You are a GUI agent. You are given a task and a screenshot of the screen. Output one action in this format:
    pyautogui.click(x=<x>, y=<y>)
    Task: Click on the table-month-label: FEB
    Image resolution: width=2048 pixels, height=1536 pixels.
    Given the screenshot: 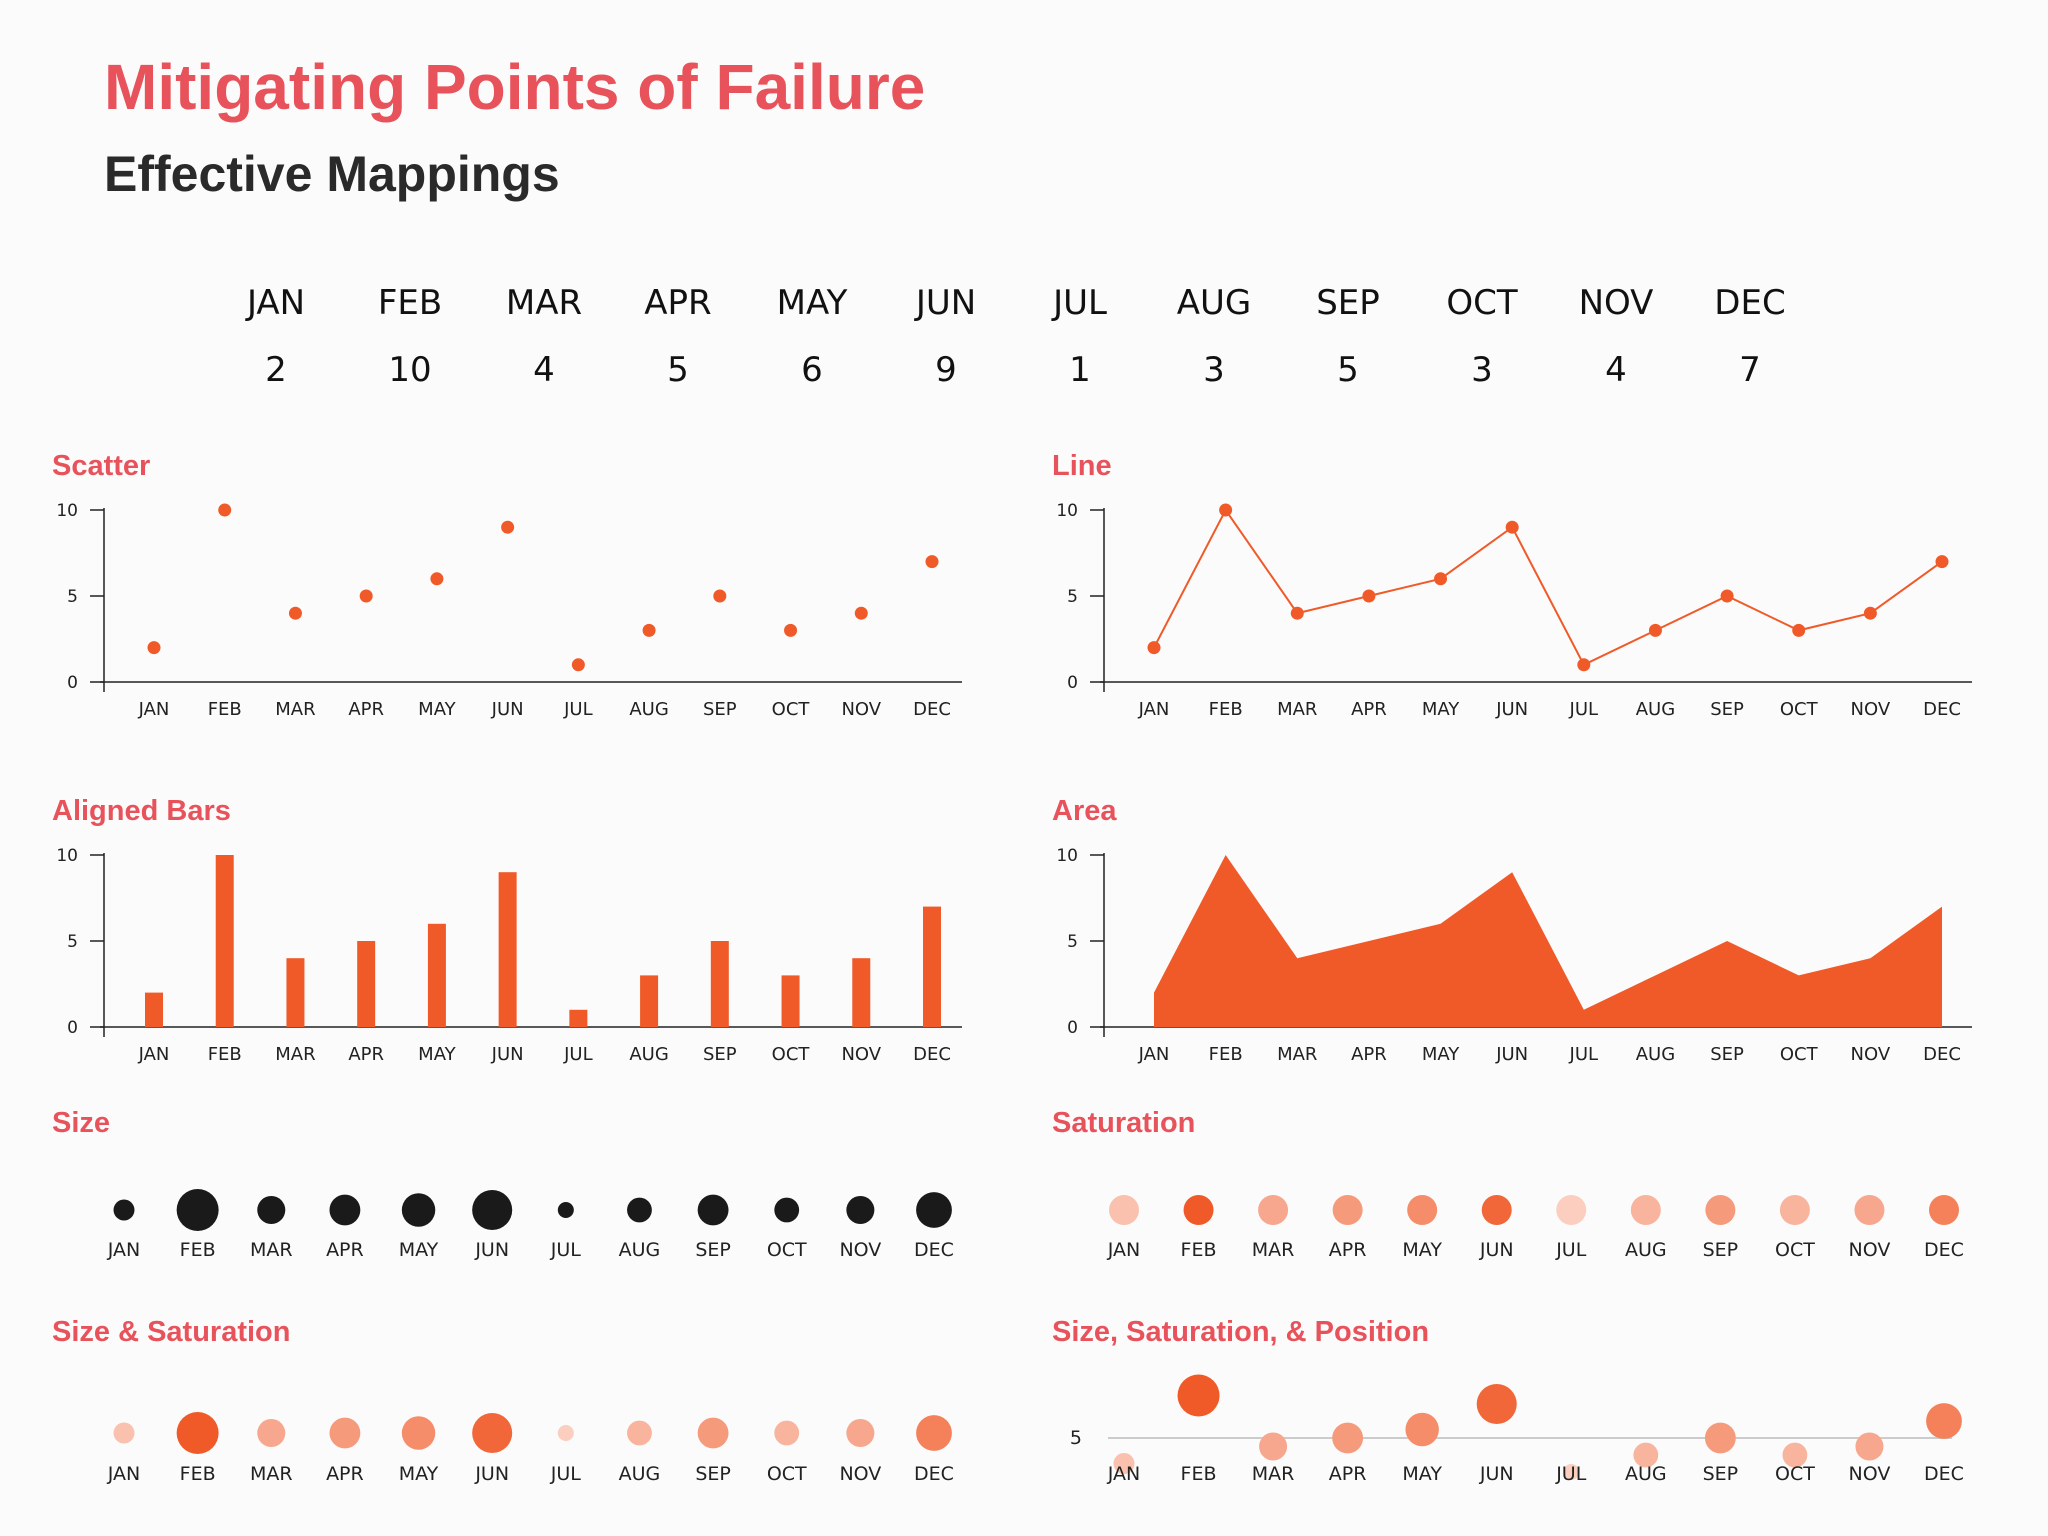 What is the action you would take?
    pyautogui.click(x=410, y=303)
    